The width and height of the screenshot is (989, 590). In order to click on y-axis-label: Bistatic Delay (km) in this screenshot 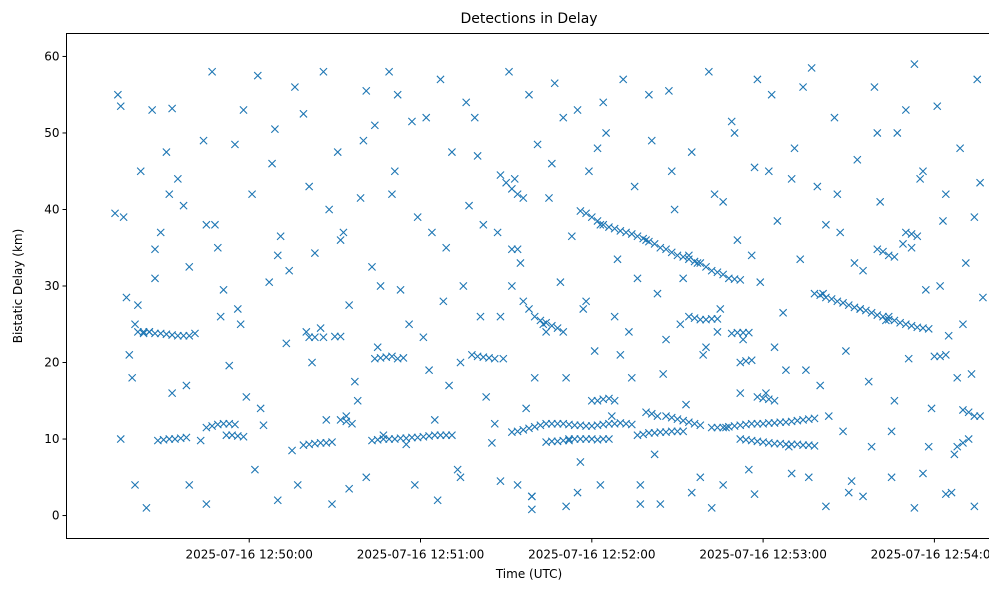, I will do `click(18, 286)`.